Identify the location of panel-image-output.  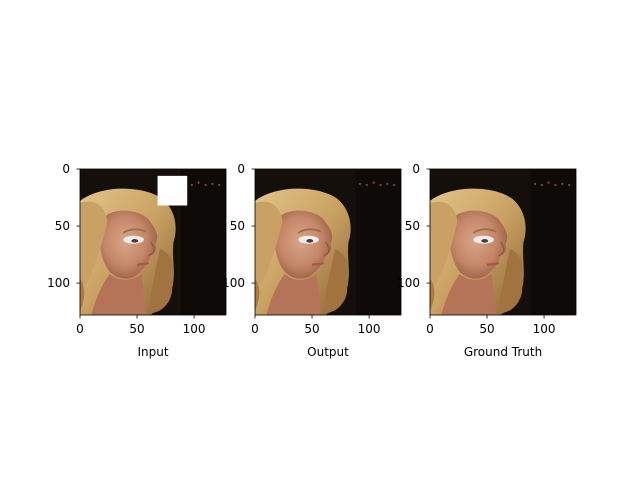
(328, 242).